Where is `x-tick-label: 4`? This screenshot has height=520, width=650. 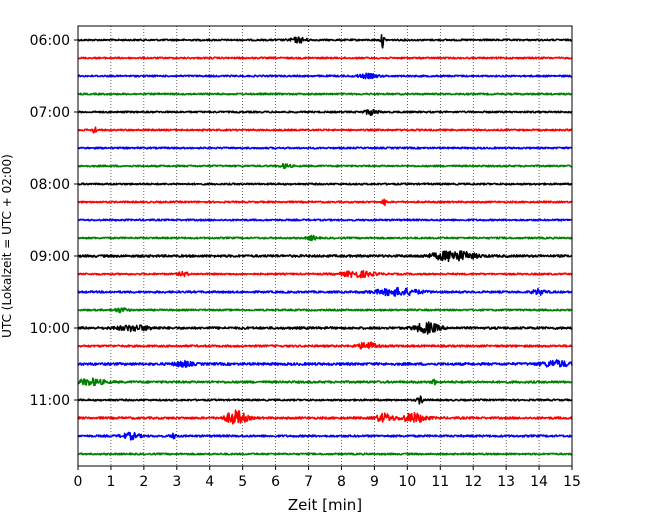
x-tick-label: 4 is located at coordinates (209, 482).